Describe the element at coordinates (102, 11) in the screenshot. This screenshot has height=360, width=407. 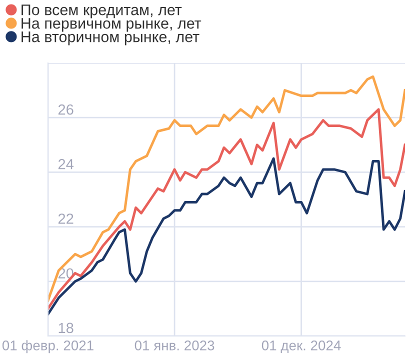
I see `legend-label: По всем кредитам, лет` at that location.